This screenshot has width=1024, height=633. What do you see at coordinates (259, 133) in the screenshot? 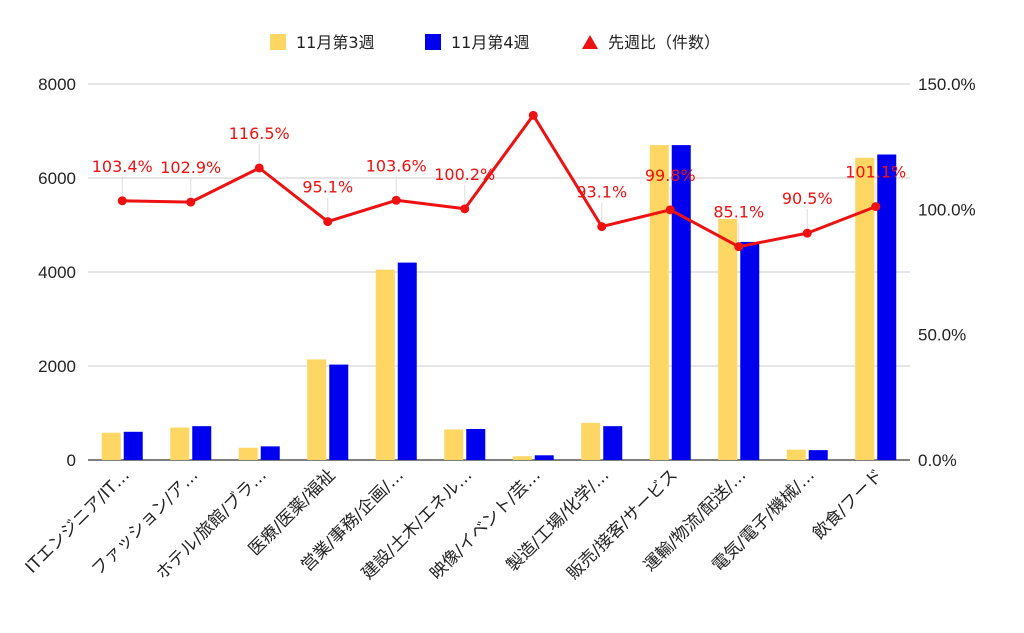
I see `ratio-data-label: 116.5%` at bounding box center [259, 133].